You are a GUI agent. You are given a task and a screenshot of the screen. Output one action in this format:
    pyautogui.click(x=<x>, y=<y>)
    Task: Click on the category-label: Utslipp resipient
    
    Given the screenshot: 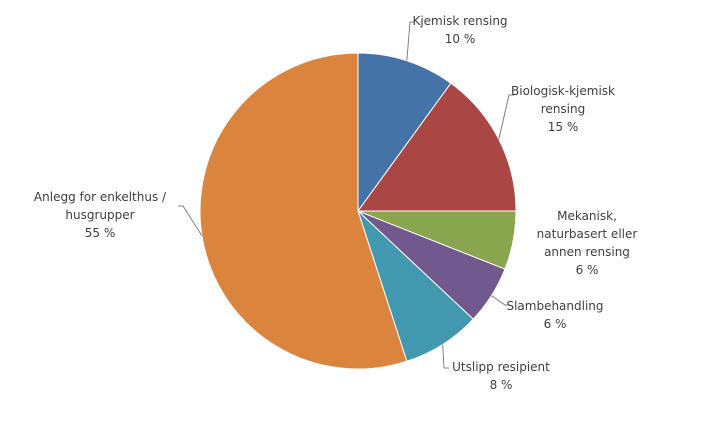 What is the action you would take?
    pyautogui.click(x=501, y=367)
    